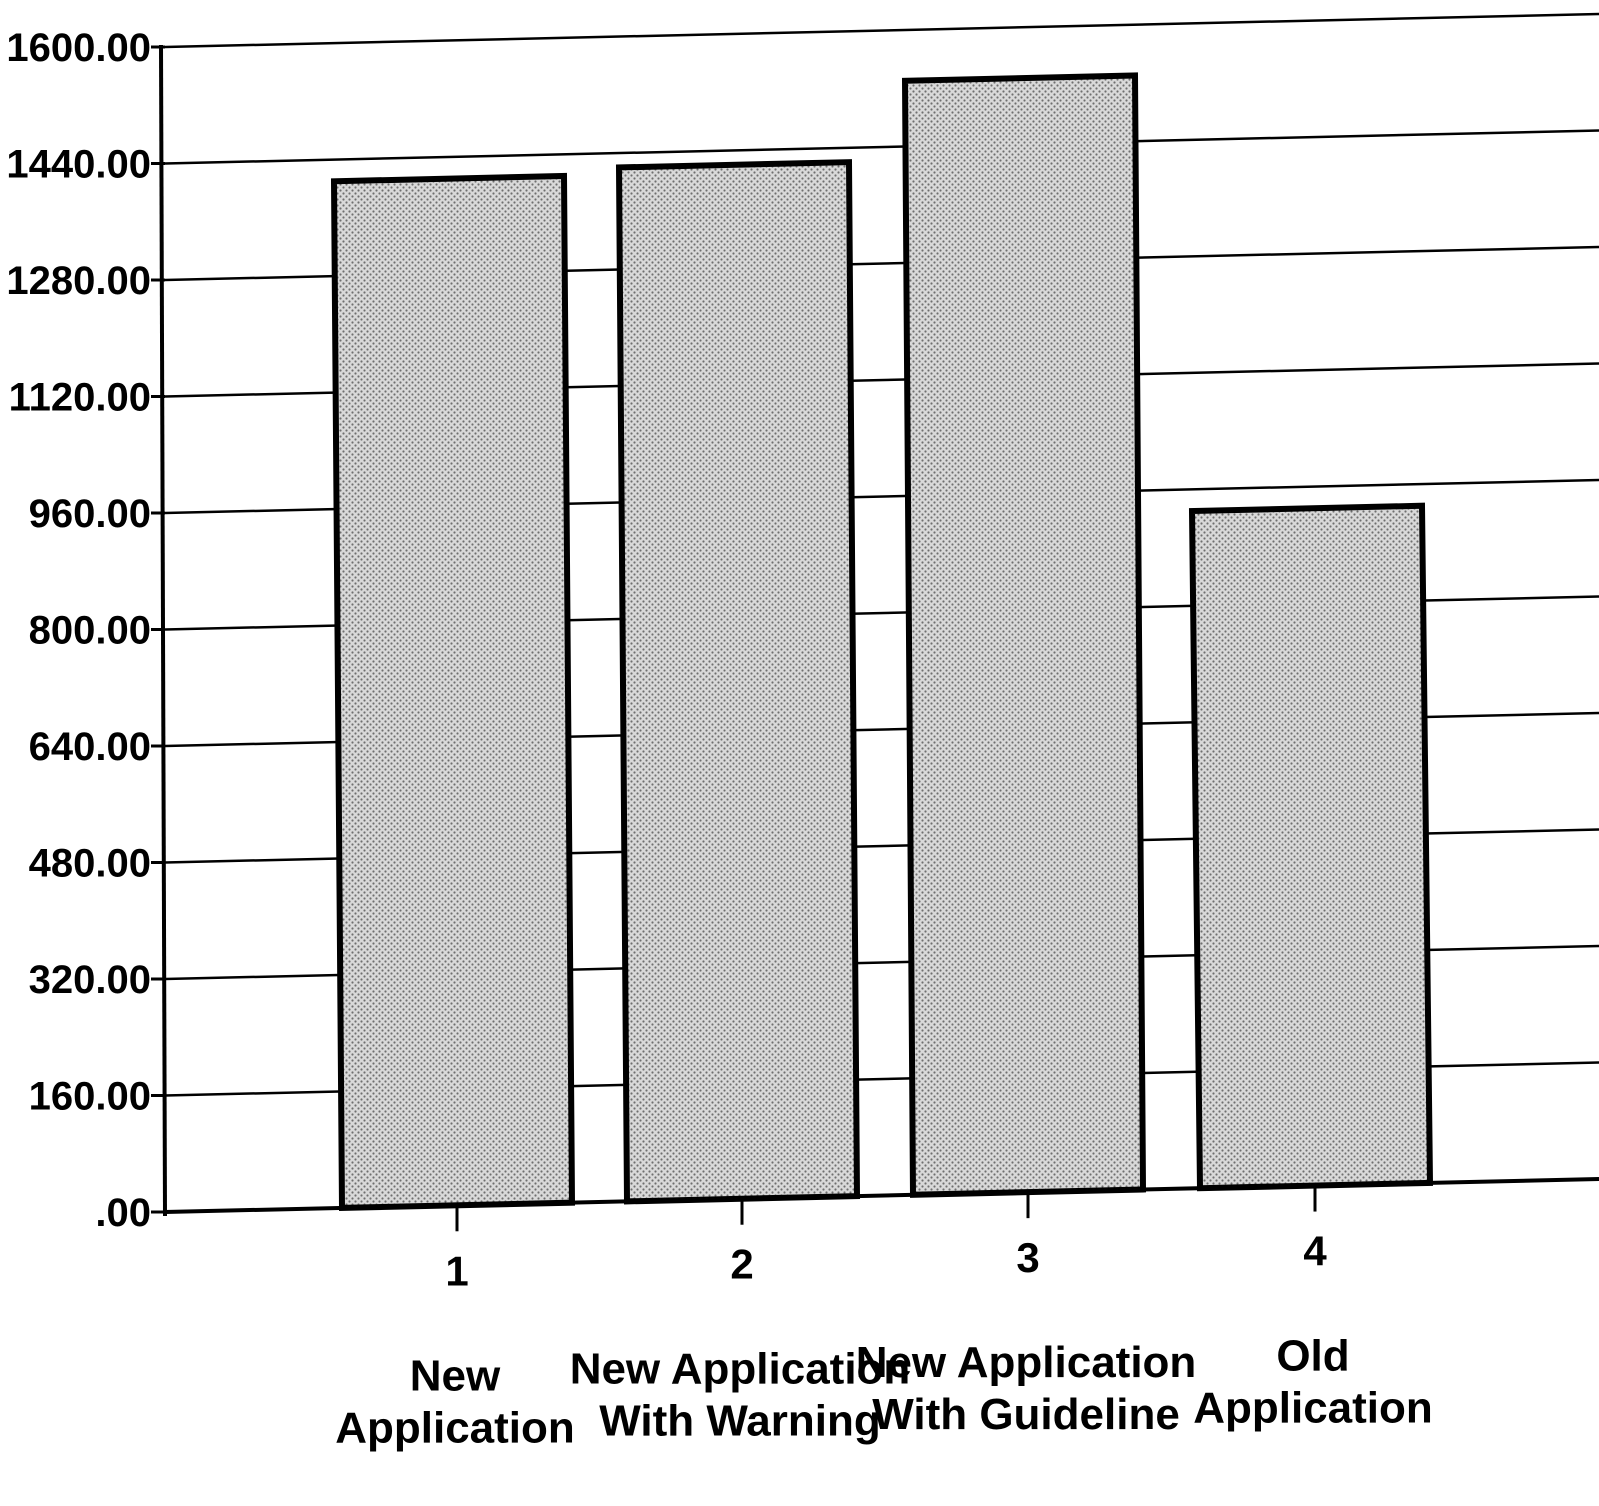 Image resolution: width=1599 pixels, height=1506 pixels. What do you see at coordinates (78, 48) in the screenshot?
I see `y-tick-label: 1600.00` at bounding box center [78, 48].